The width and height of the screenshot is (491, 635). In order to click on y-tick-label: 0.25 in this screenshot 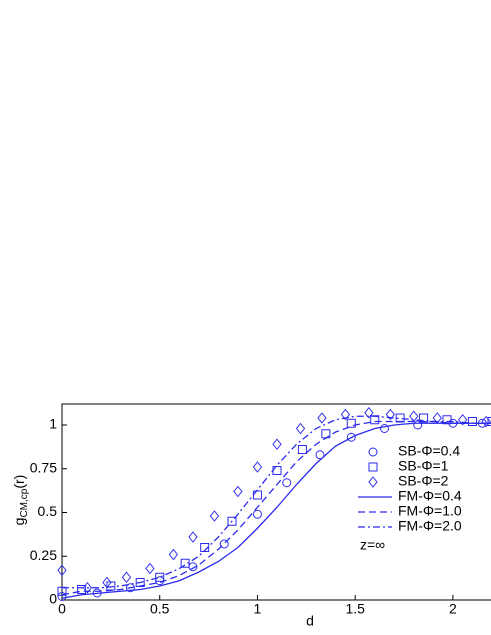, I will do `click(43, 555)`.